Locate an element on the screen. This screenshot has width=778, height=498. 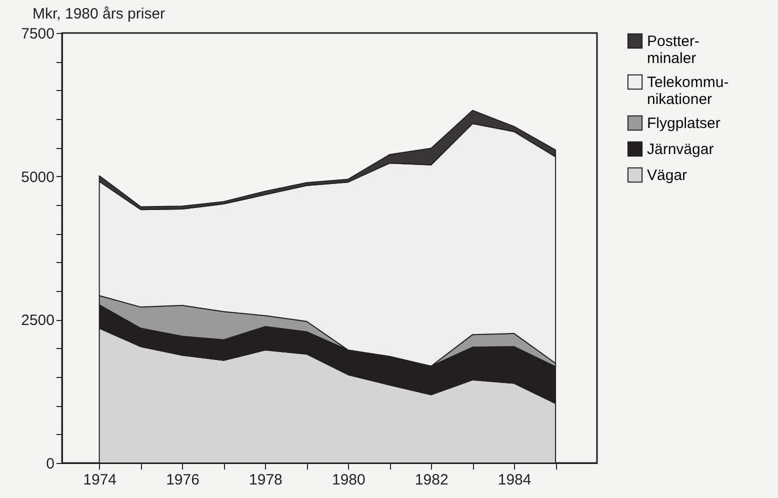
x-tick-label: 1978 is located at coordinates (265, 480).